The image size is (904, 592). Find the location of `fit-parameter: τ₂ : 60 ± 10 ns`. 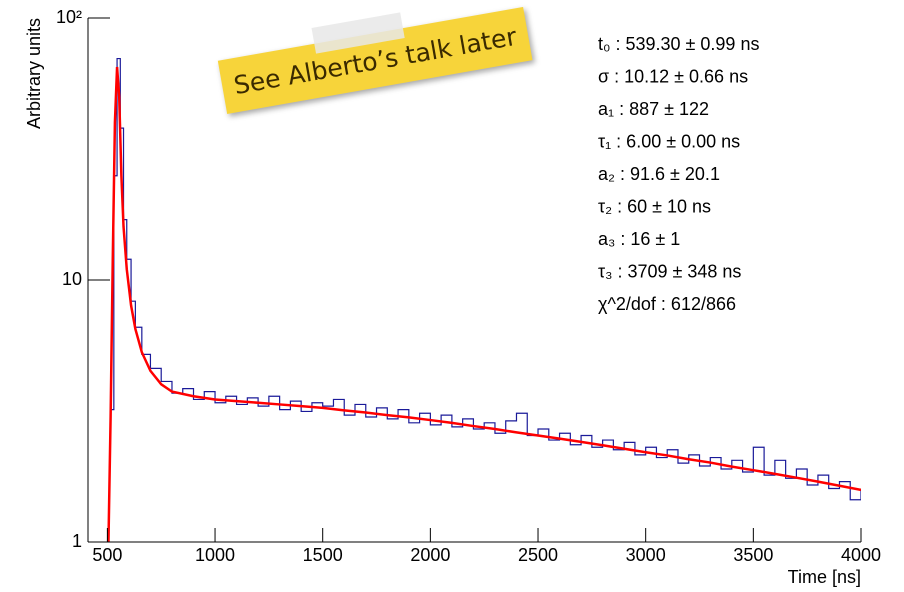

fit-parameter: τ₂ : 60 ± 10 ns is located at coordinates (654, 206).